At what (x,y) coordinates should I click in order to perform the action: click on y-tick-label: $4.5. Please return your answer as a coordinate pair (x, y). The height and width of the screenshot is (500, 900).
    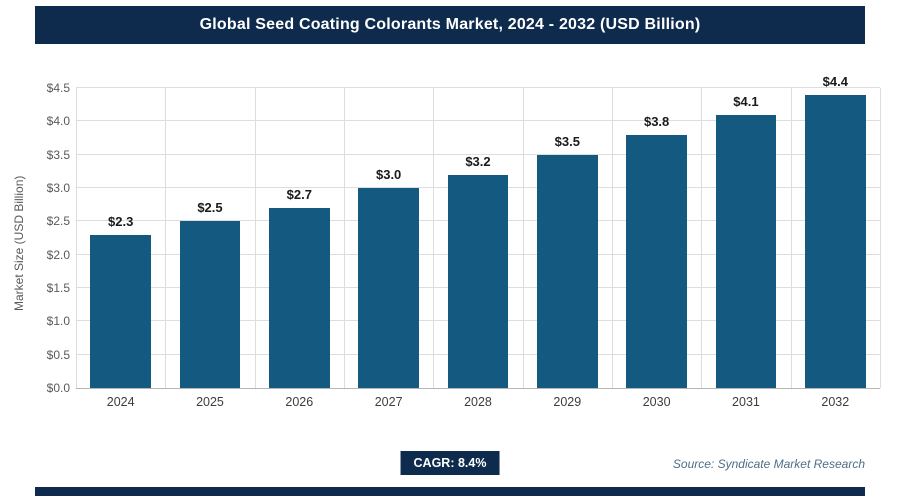
    Looking at the image, I should click on (58, 88).